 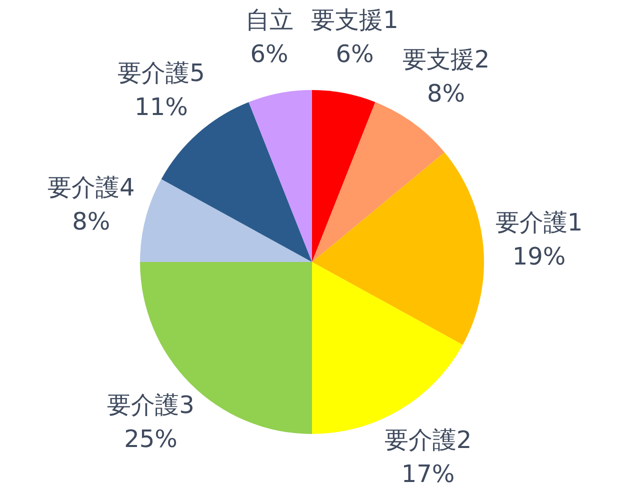 What do you see at coordinates (446, 60) in the screenshot?
I see `slice-label: 要支援2` at bounding box center [446, 60].